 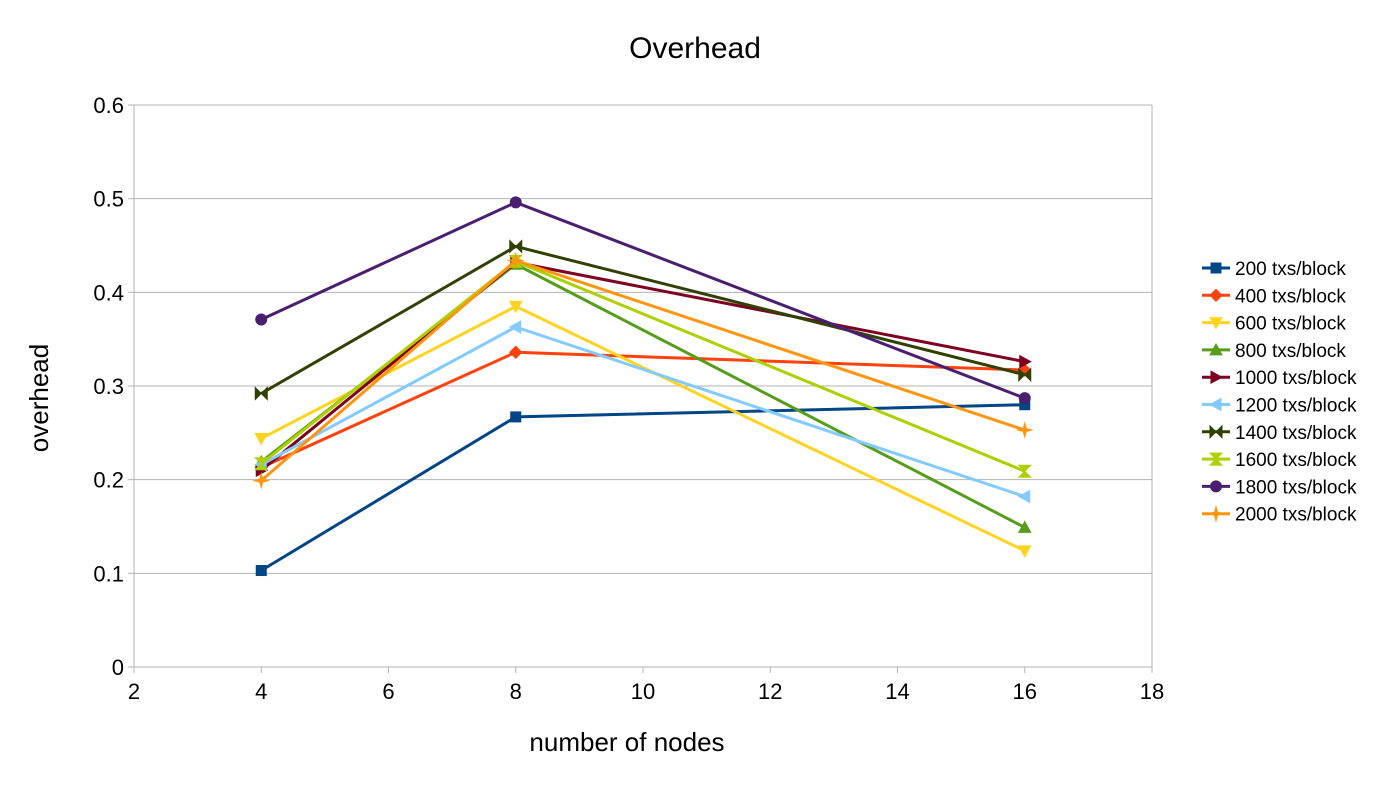 I want to click on x-tick-label: 18, so click(x=1152, y=691).